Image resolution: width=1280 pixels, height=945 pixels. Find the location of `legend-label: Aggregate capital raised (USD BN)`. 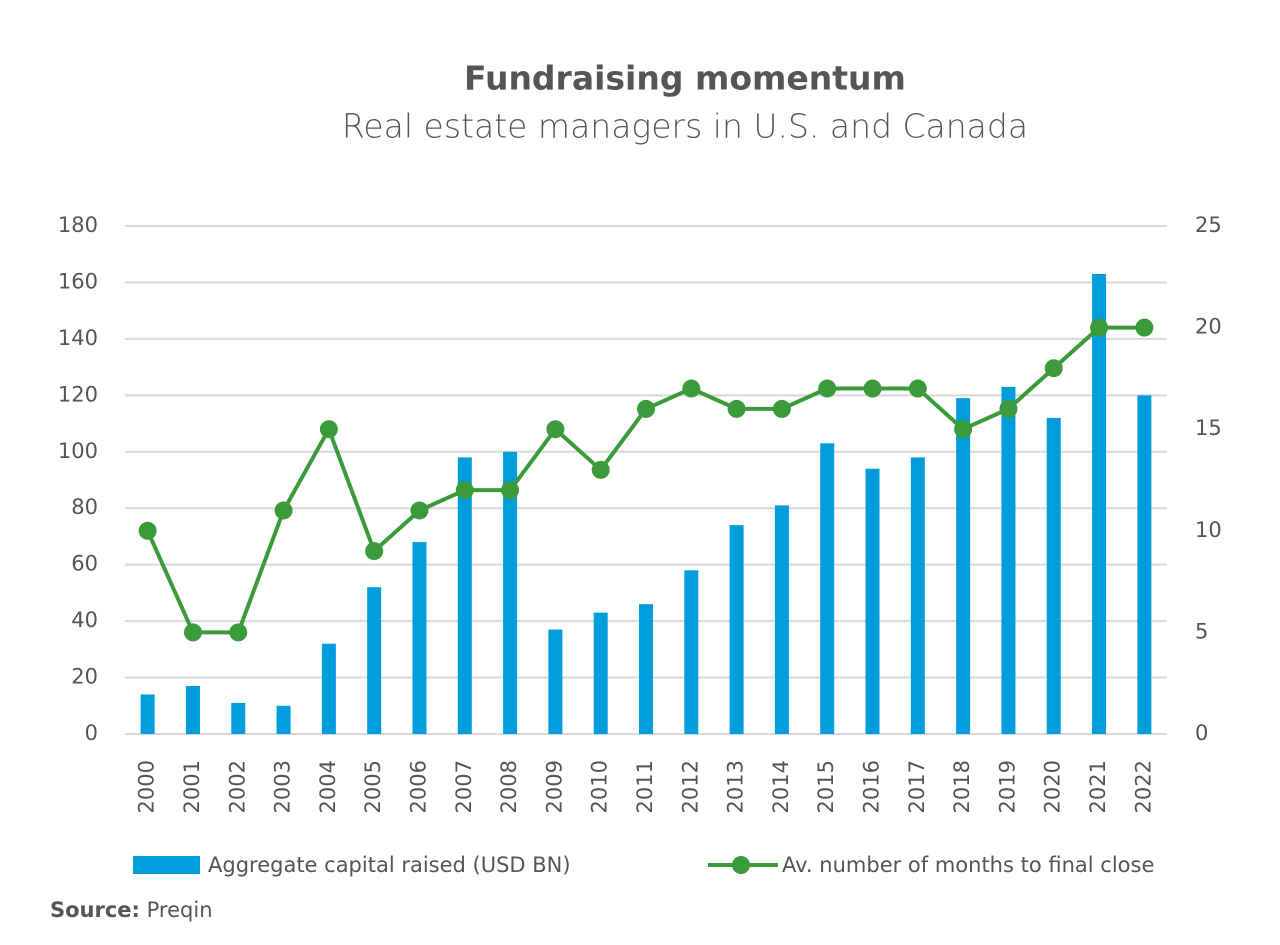

legend-label: Aggregate capital raised (USD BN) is located at coordinates (389, 865).